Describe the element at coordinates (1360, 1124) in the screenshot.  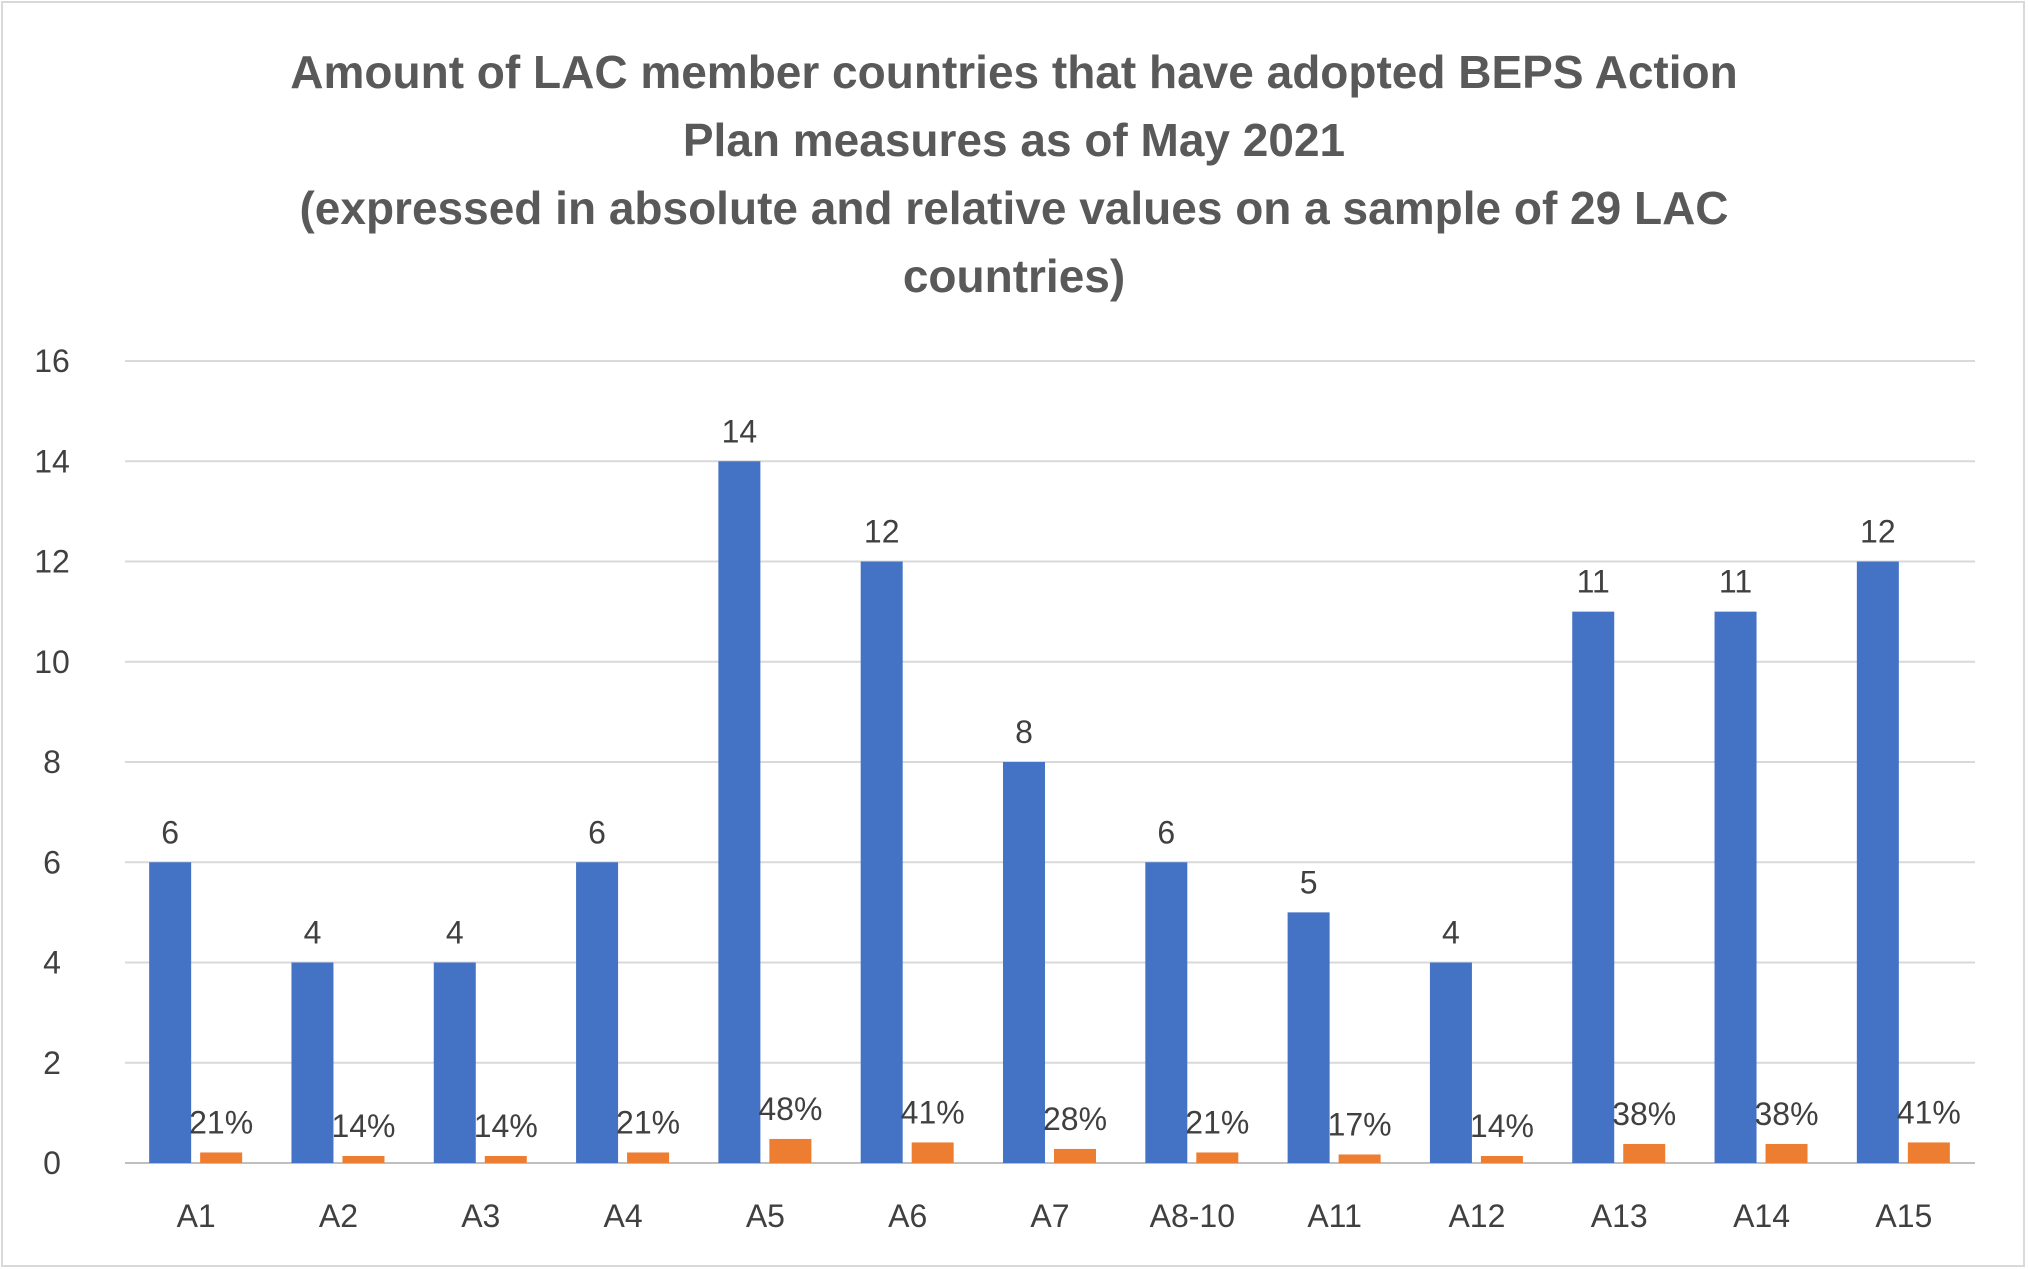
I see `data-label-percent: 17%` at that location.